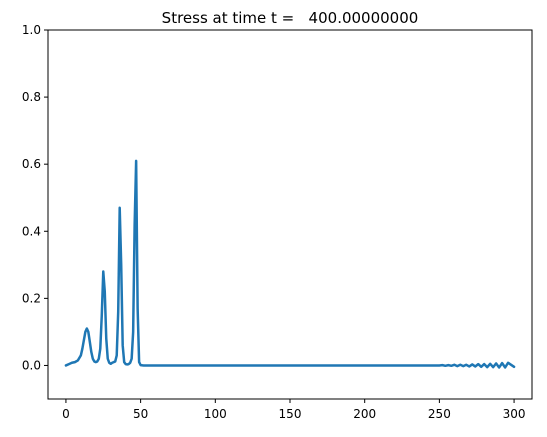  I want to click on x-axis: 0 50 100 150 200 250 300, so click(294, 410).